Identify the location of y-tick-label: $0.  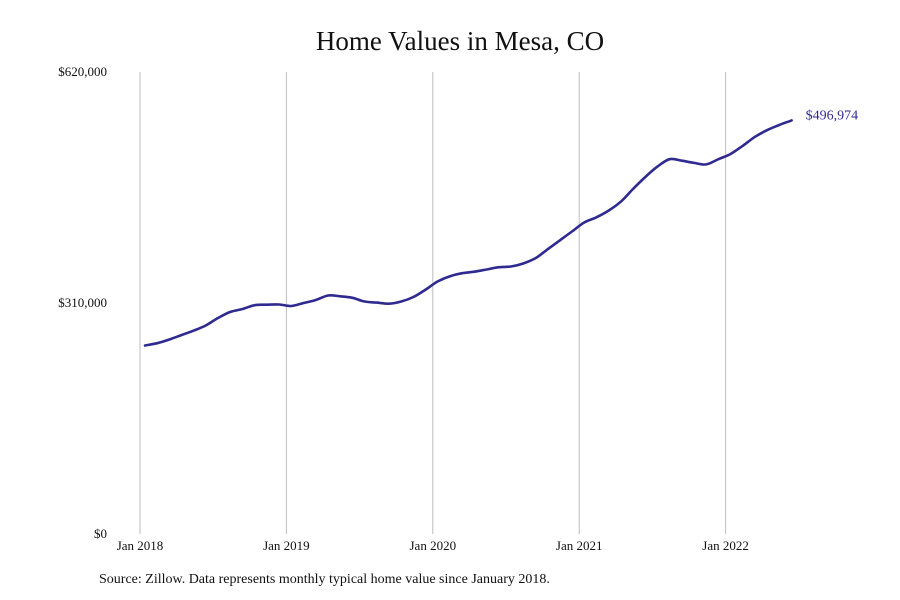
(100, 533).